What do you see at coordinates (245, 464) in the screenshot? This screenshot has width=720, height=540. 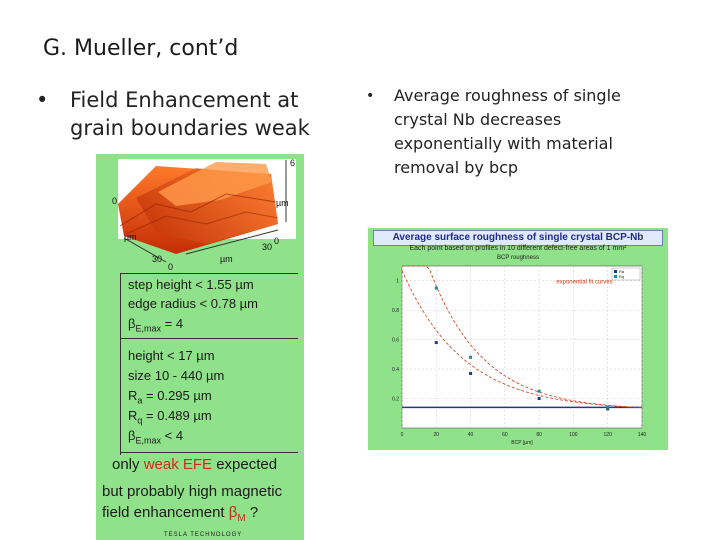 I see `conclusion-expected: expected` at bounding box center [245, 464].